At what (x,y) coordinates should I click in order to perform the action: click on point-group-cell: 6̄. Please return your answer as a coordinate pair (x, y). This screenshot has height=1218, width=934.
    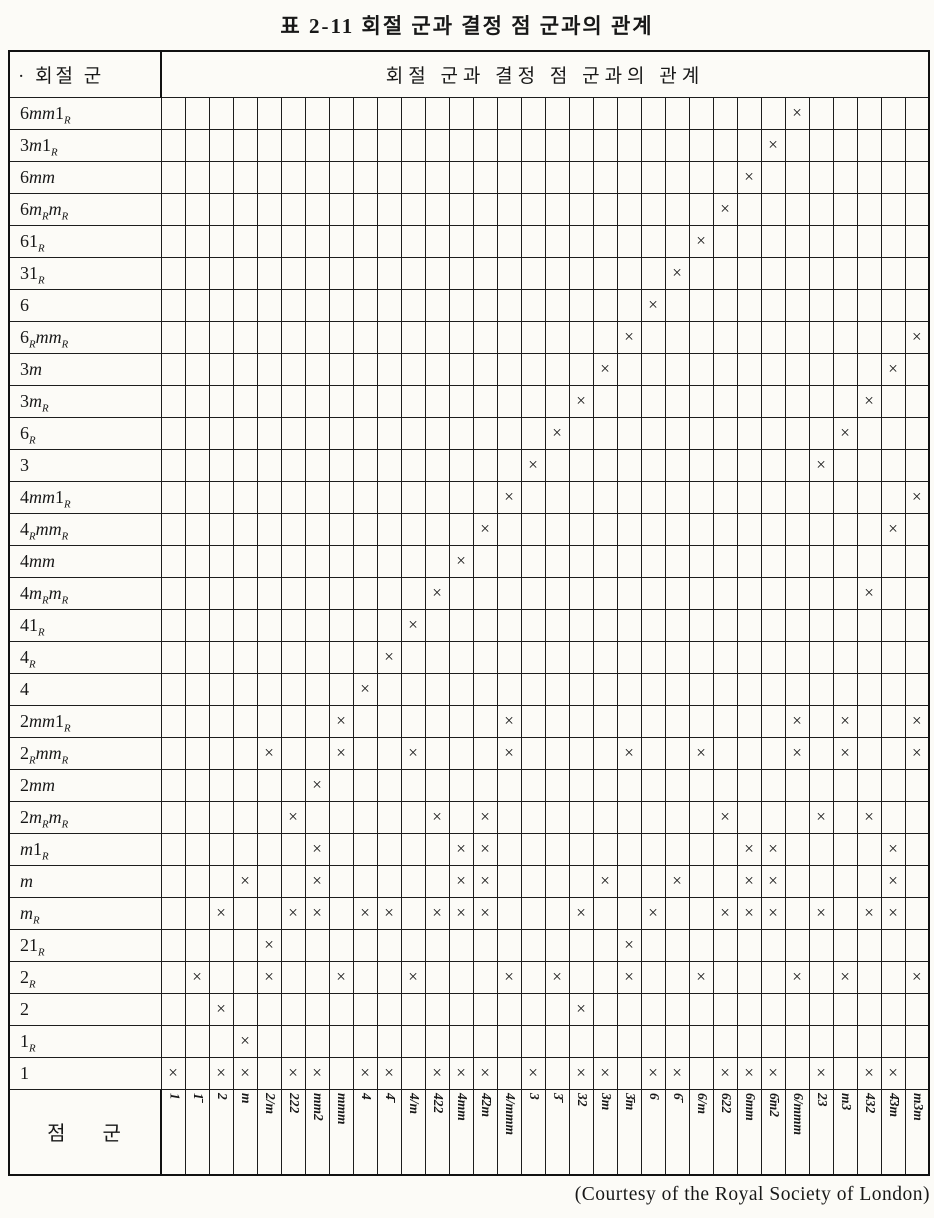
    Looking at the image, I should click on (677, 1132).